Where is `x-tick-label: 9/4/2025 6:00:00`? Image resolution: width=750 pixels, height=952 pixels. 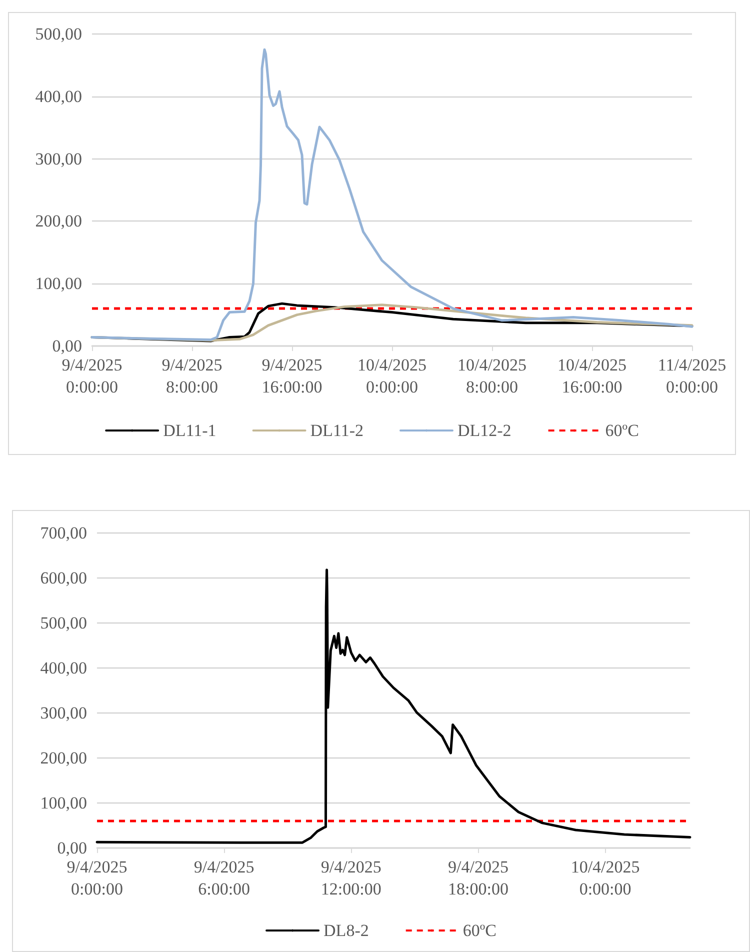 x-tick-label: 9/4/2025 6:00:00 is located at coordinates (224, 878).